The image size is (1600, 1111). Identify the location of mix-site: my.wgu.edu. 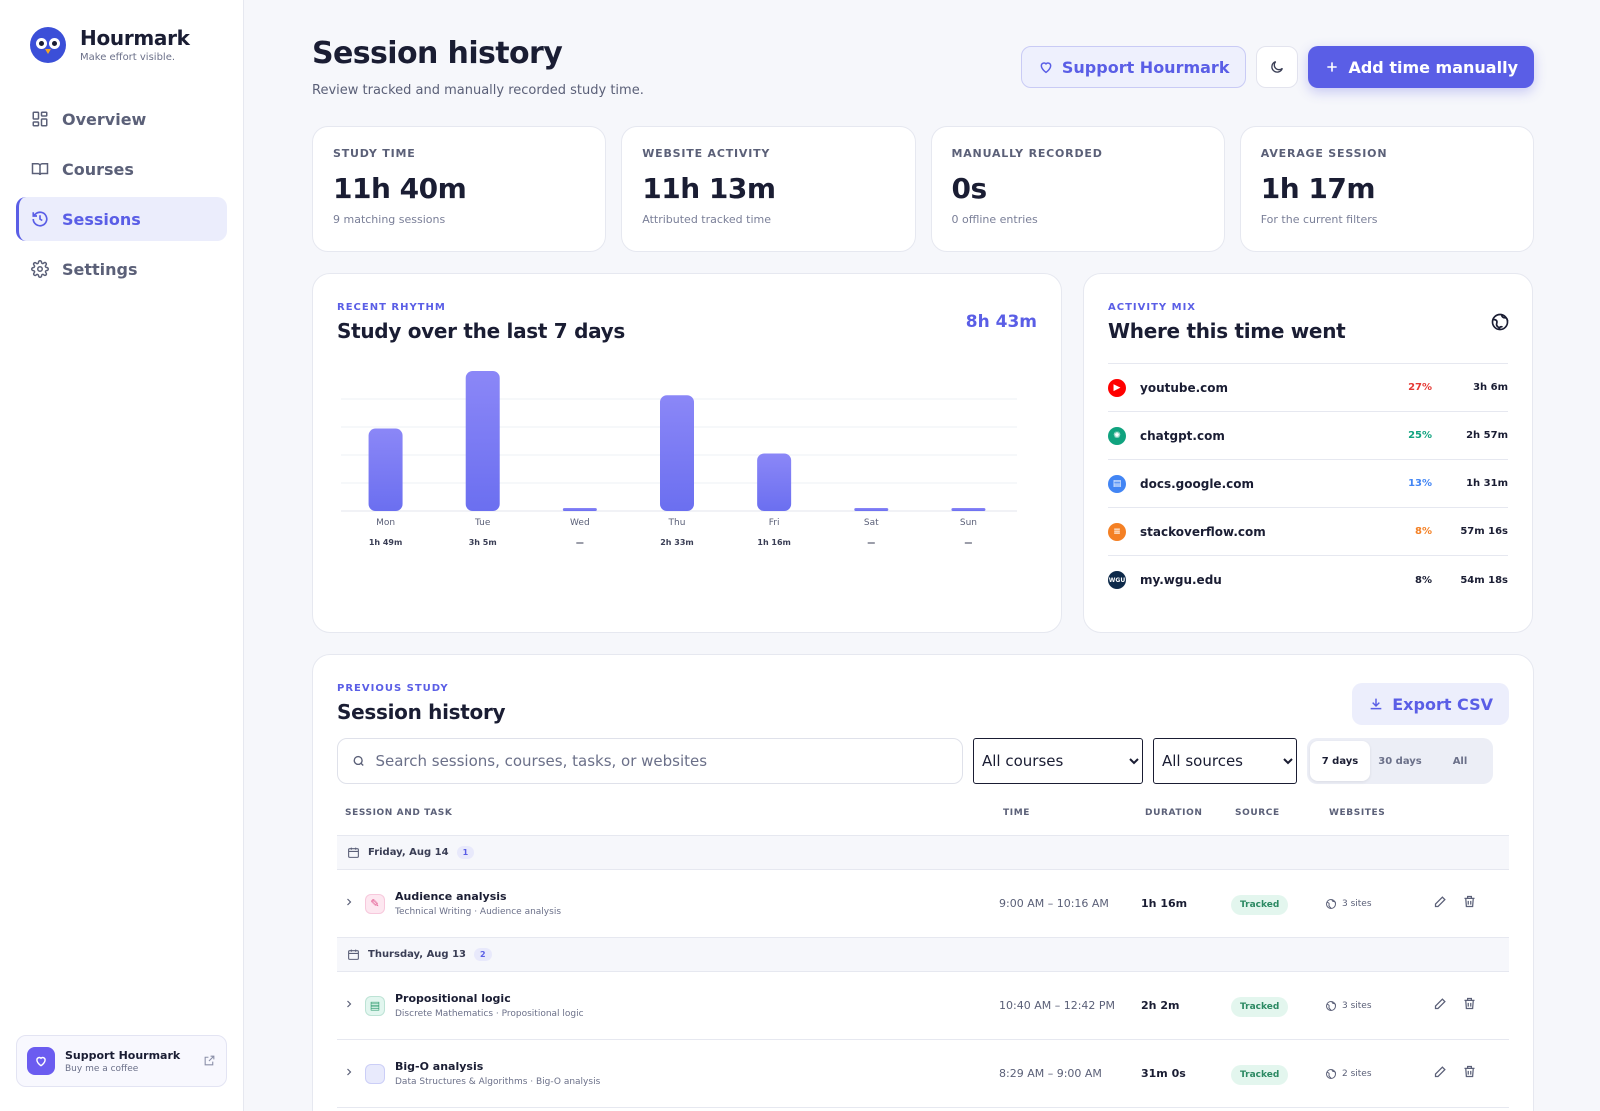
(1181, 580).